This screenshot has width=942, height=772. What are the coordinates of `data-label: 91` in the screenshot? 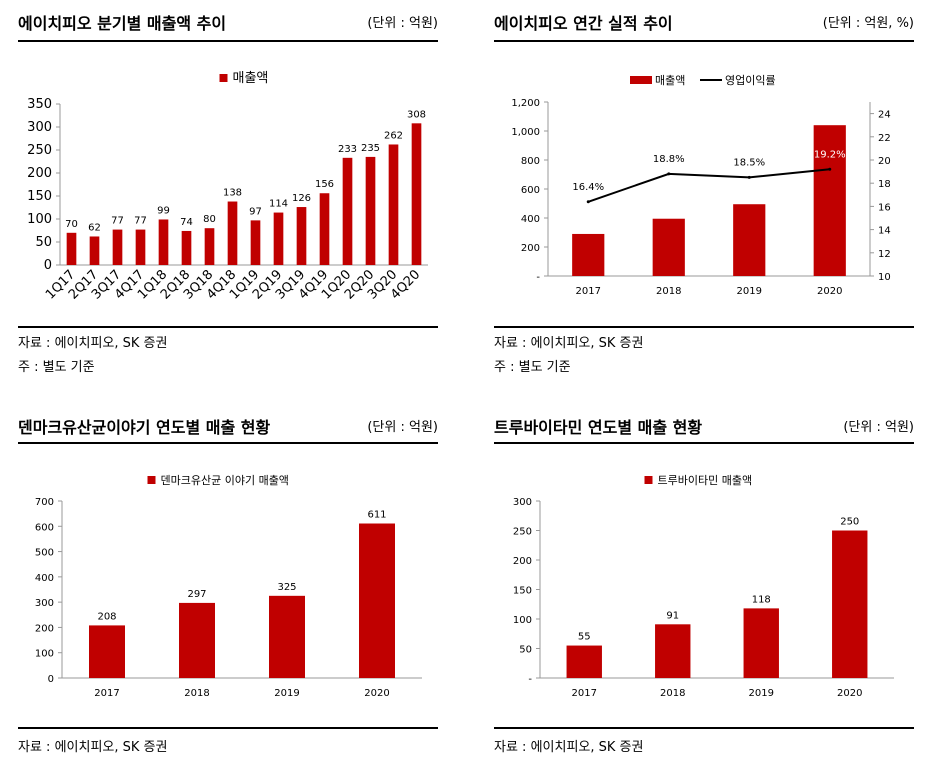 It's located at (672, 615).